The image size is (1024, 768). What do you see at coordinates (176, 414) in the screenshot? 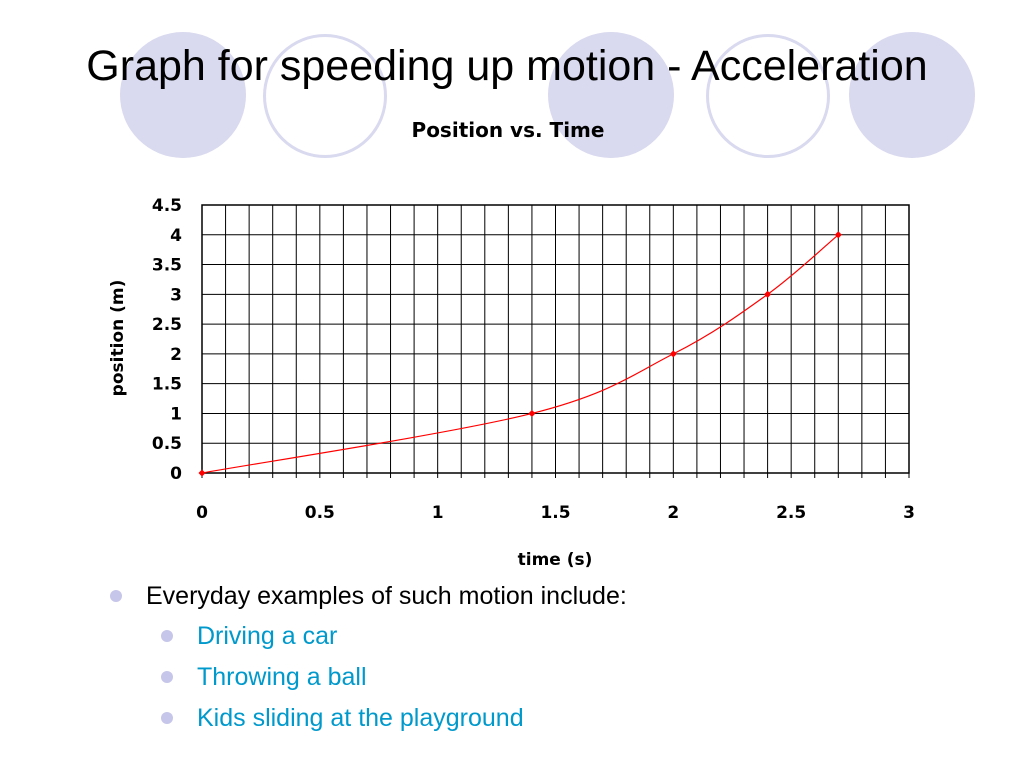
I see `y-tick-label: 1` at bounding box center [176, 414].